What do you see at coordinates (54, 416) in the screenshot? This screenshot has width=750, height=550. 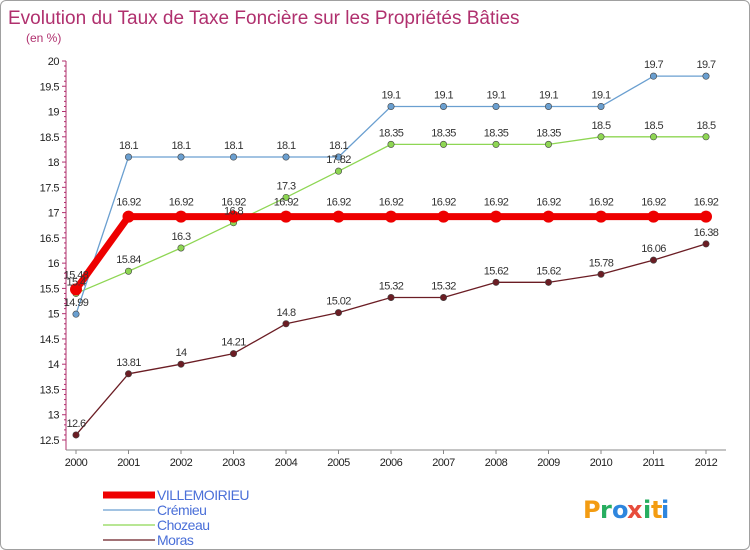 I see `y-tick-label: 13` at bounding box center [54, 416].